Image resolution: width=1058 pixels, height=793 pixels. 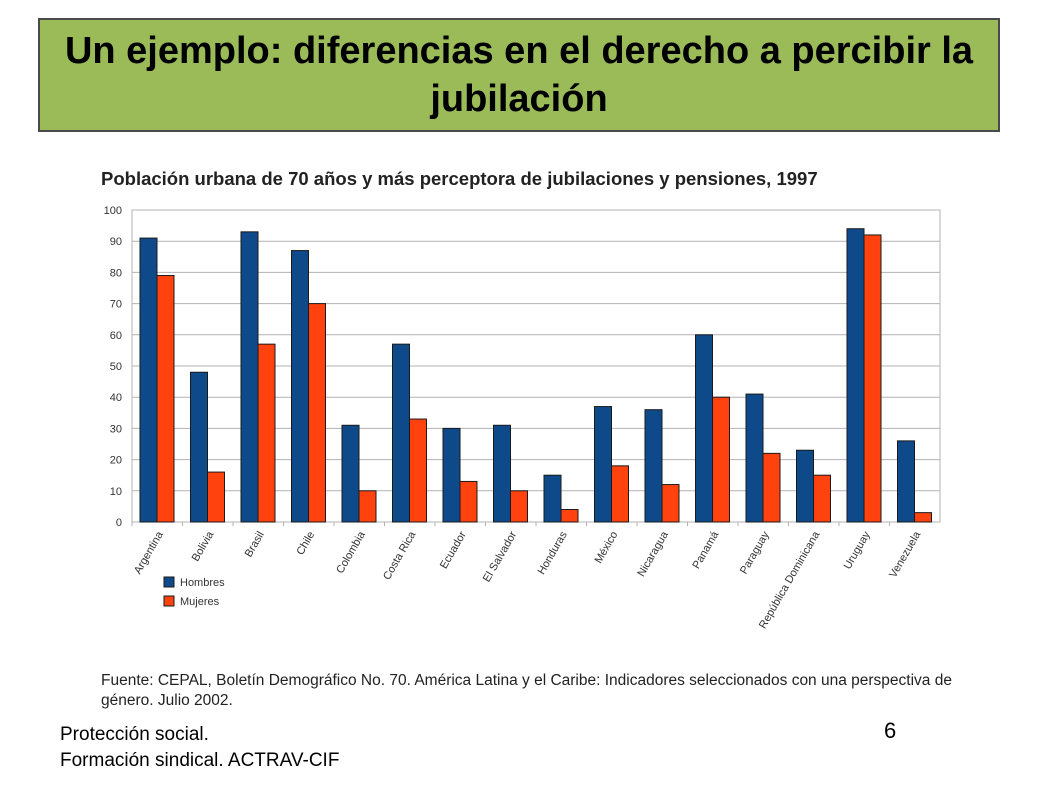 I want to click on legend-swatch-hombres, so click(x=169, y=582).